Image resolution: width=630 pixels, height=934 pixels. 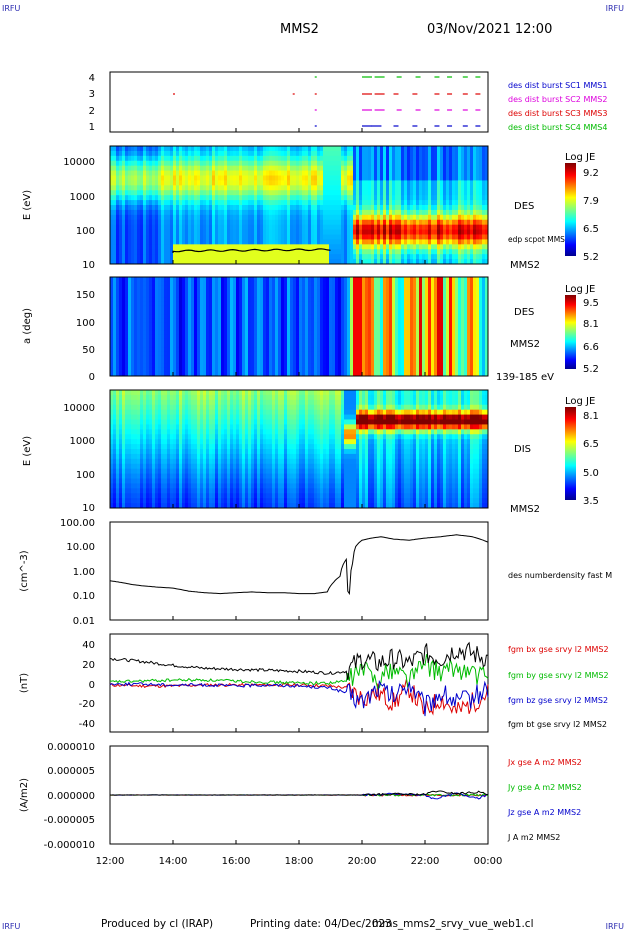 I want to click on footer-produced: Produced by cl (IRAP), so click(x=157, y=924).